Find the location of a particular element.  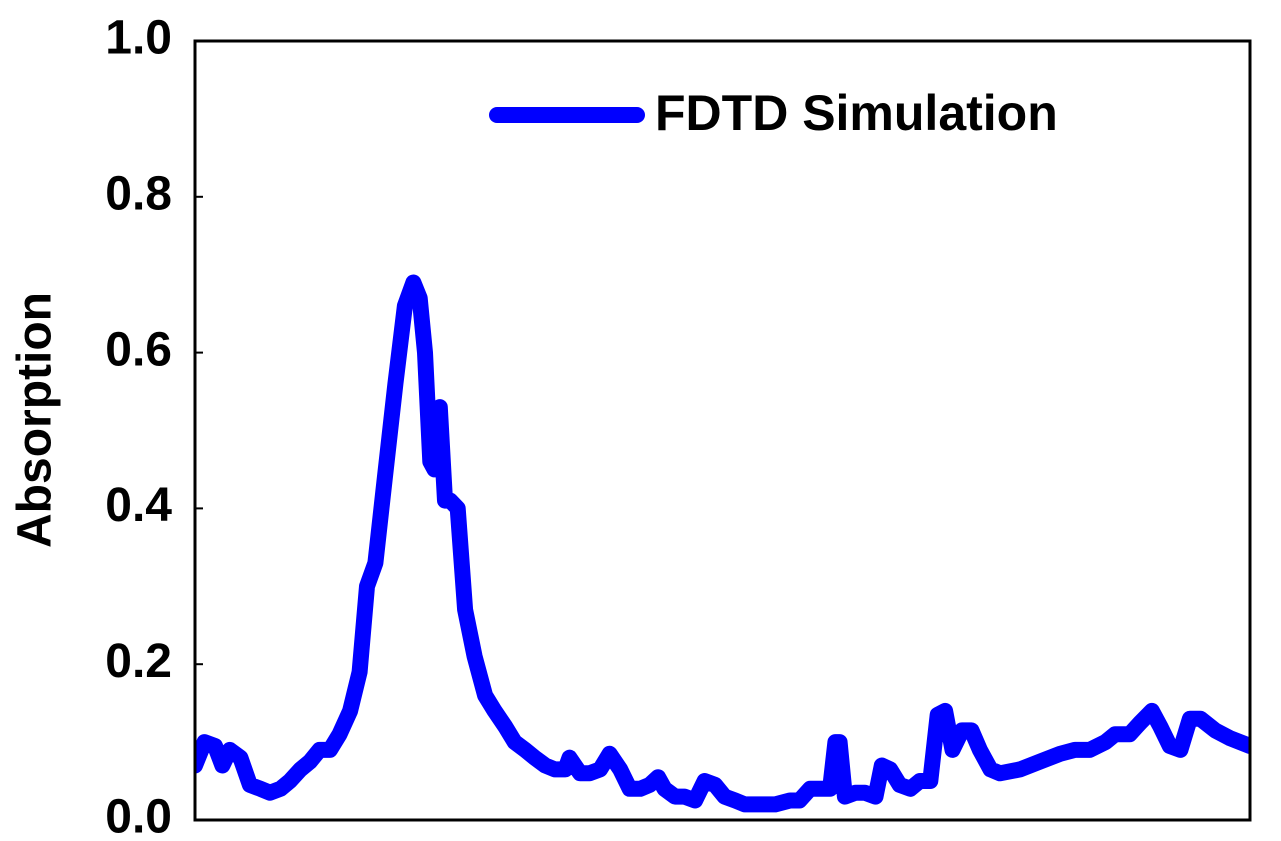

y-tick-label: 0.0 is located at coordinates (138, 816).